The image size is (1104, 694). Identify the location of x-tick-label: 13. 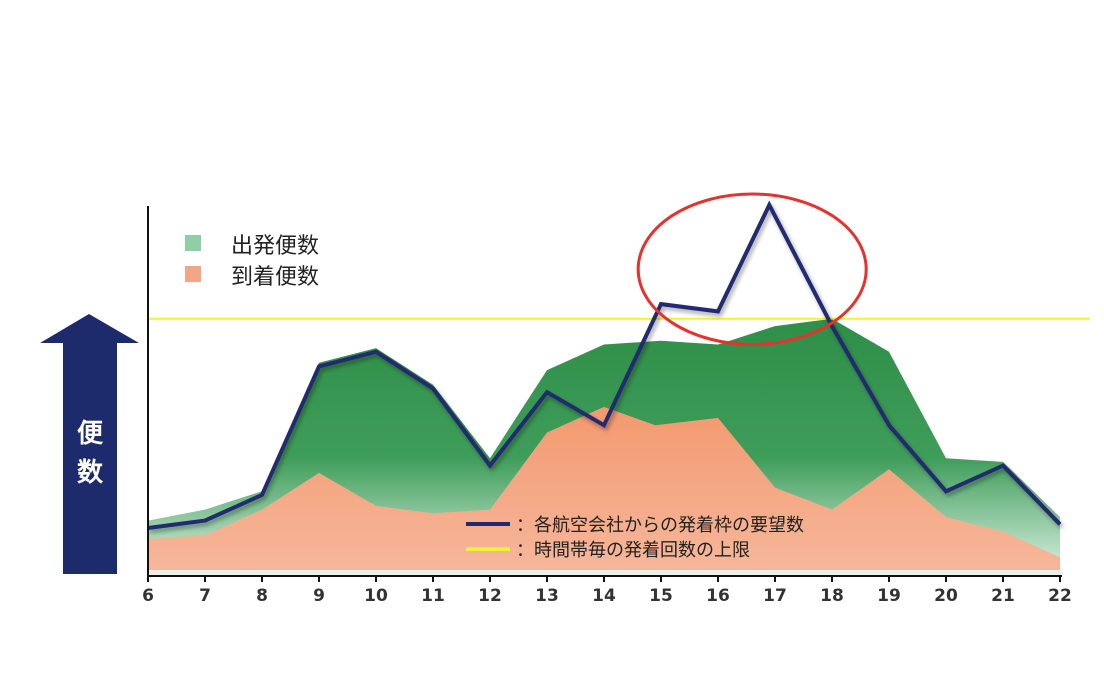
(547, 596).